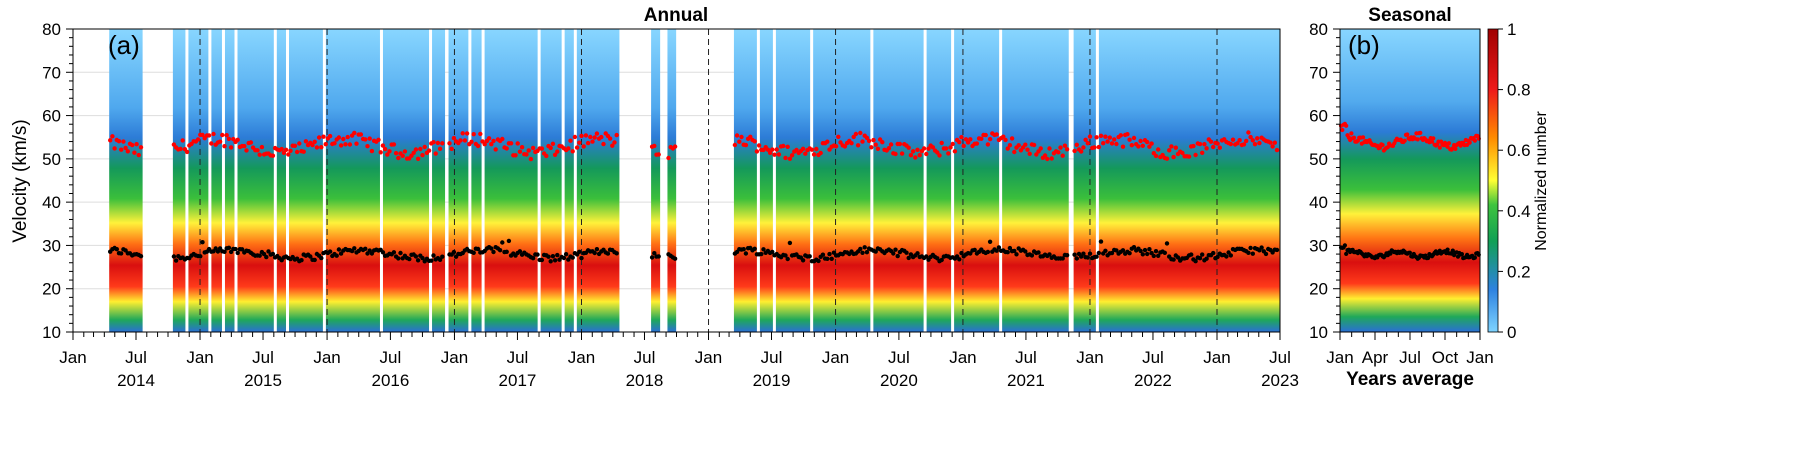 The width and height of the screenshot is (1800, 455). What do you see at coordinates (1339, 357) in the screenshot?
I see `seasonal-x-tick-label: Jan` at bounding box center [1339, 357].